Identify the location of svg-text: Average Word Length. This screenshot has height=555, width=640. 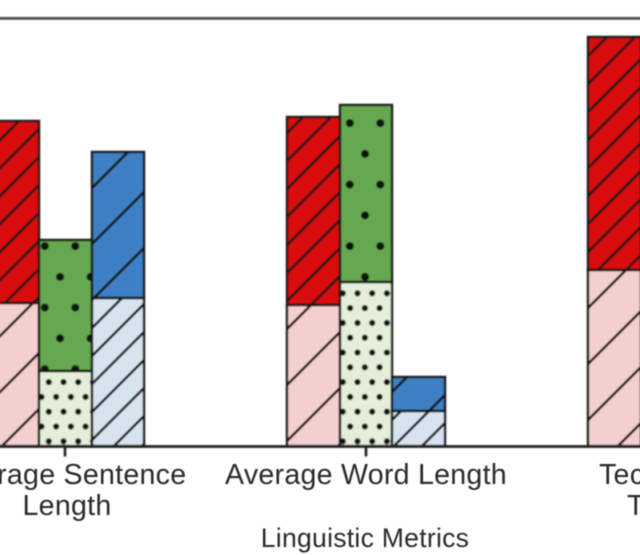
(366, 475).